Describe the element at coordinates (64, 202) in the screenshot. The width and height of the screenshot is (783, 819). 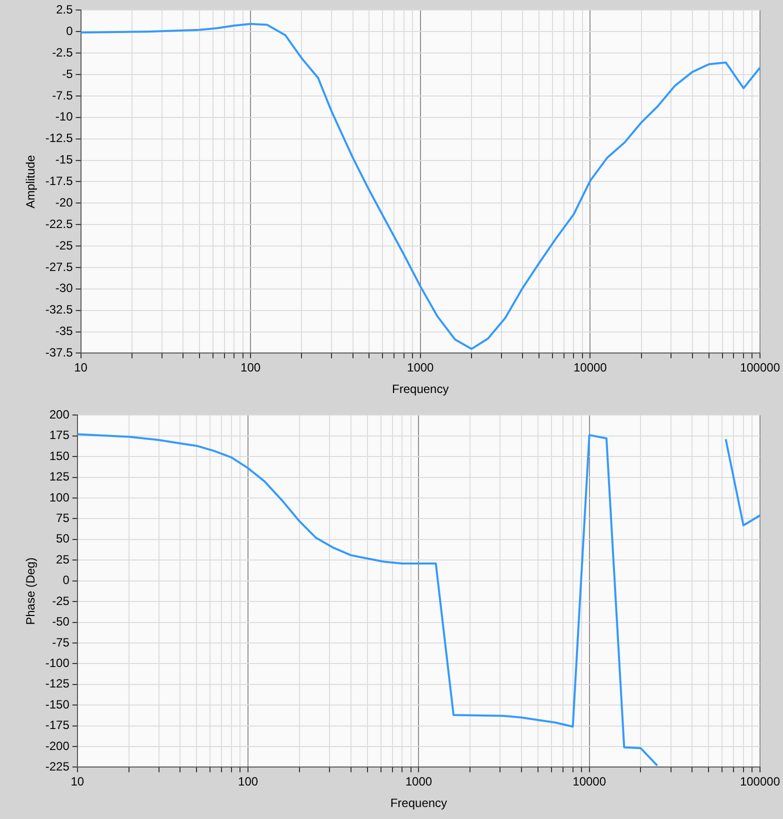
I see `y-tick-label: -20` at that location.